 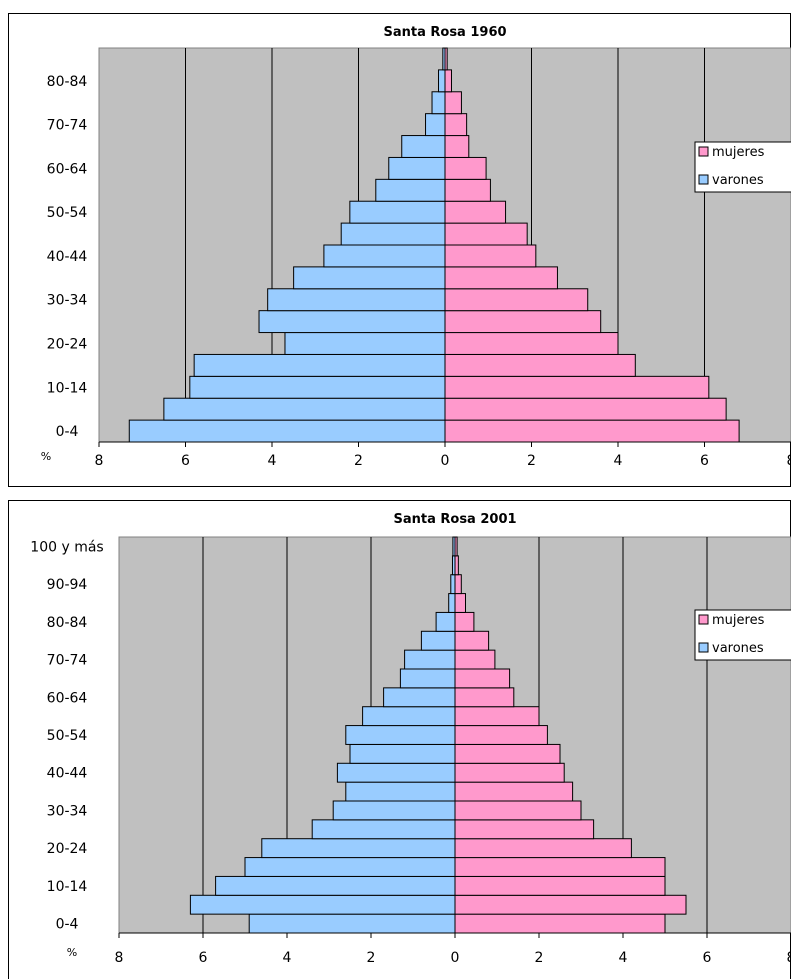 What do you see at coordinates (703, 179) in the screenshot?
I see `legend-swatch-varones` at bounding box center [703, 179].